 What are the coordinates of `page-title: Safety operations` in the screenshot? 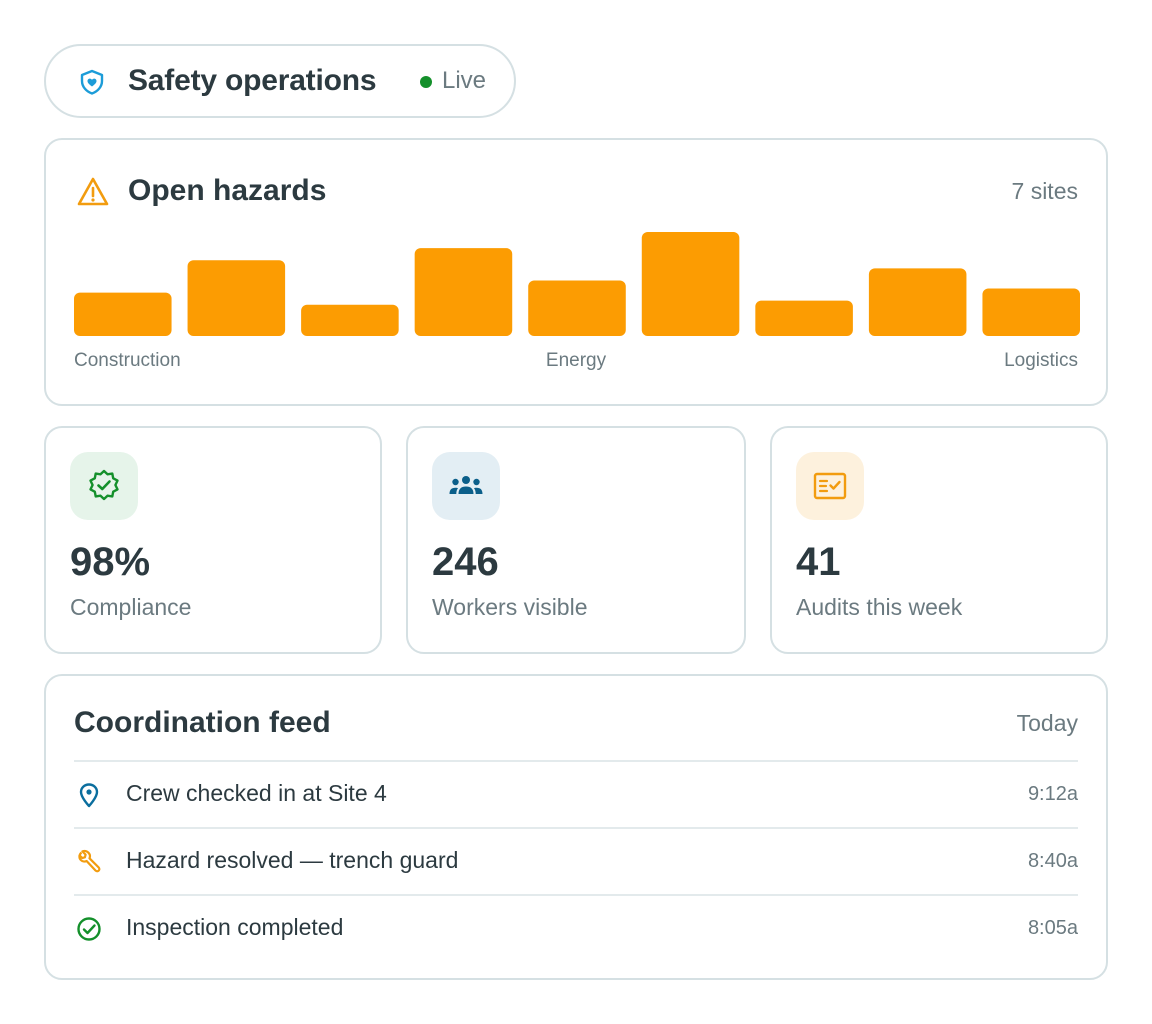 It's located at (252, 80).